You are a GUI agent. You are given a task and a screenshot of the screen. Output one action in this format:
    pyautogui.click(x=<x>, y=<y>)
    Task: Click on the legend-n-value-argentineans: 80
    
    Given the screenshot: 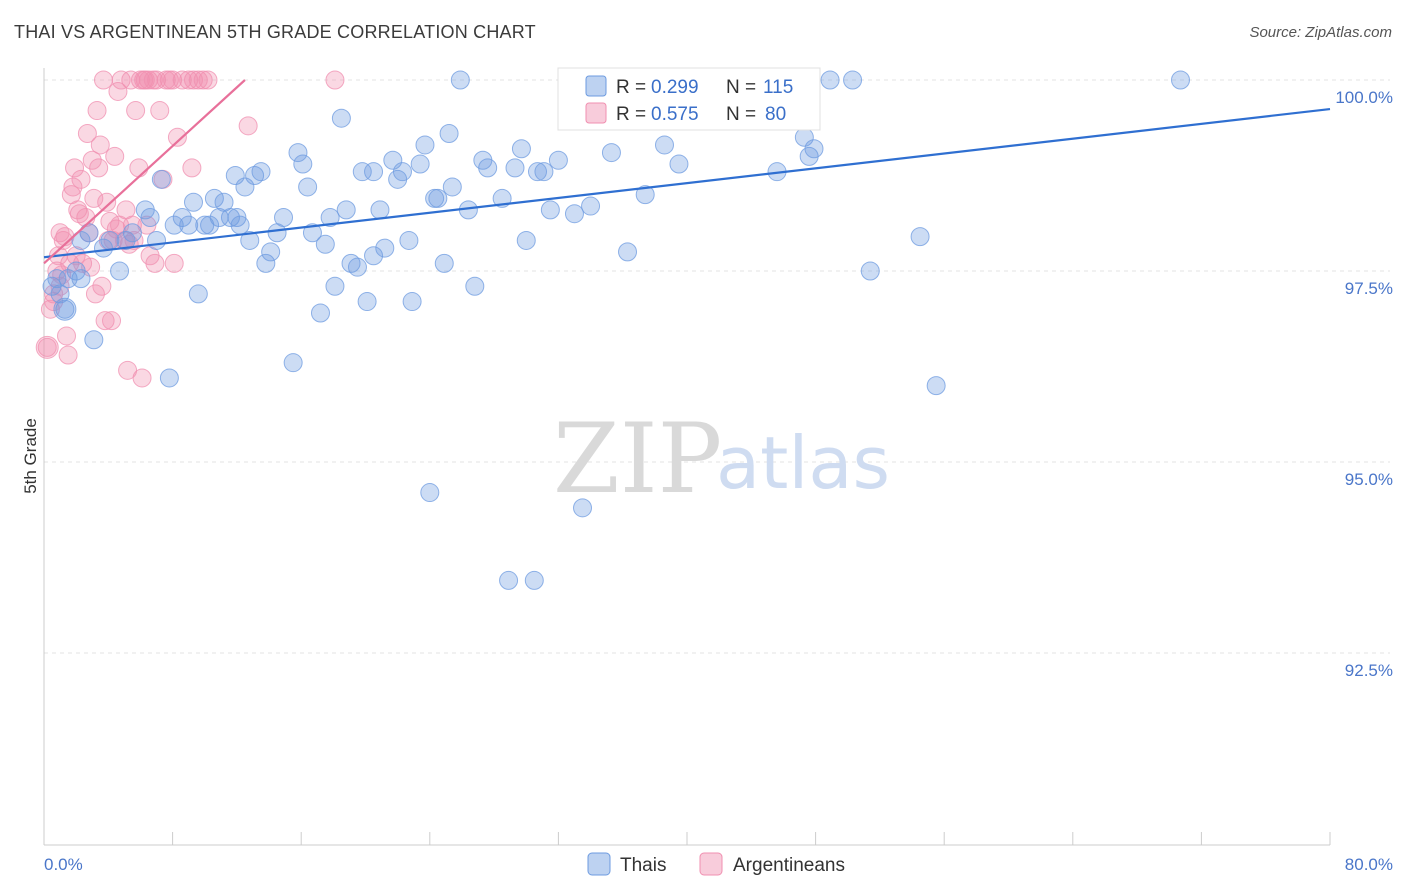 What is the action you would take?
    pyautogui.click(x=775, y=114)
    